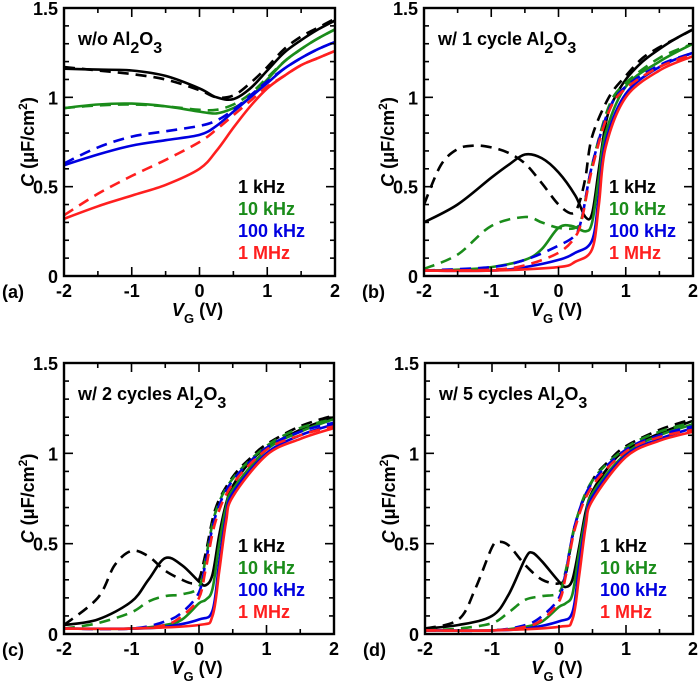 This screenshot has height=690, width=700. I want to click on panel-title: w/ 5 cycles Al2O3, so click(512, 398).